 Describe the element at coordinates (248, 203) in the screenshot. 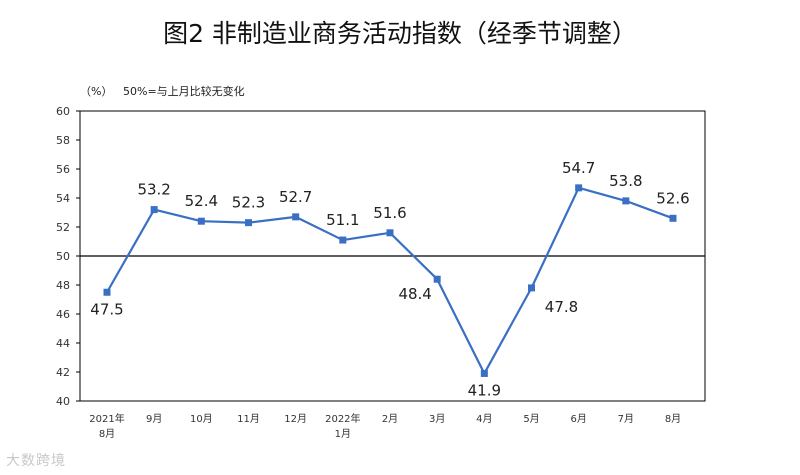

I see `data-label: 52.3` at that location.